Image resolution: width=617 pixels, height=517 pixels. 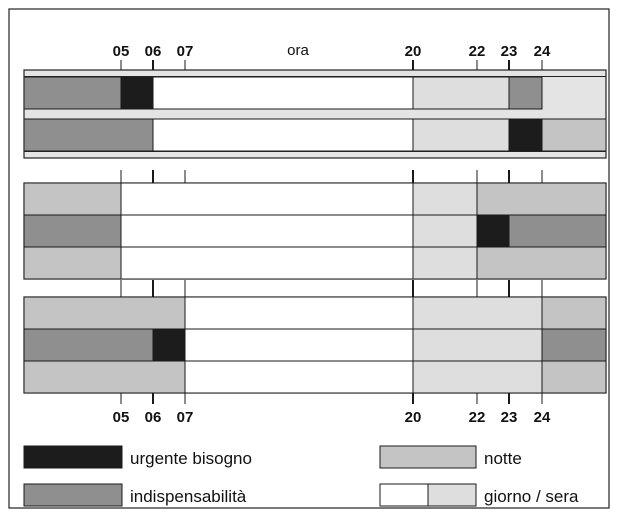 I want to click on hour-label-bottom: 24, so click(x=542, y=417).